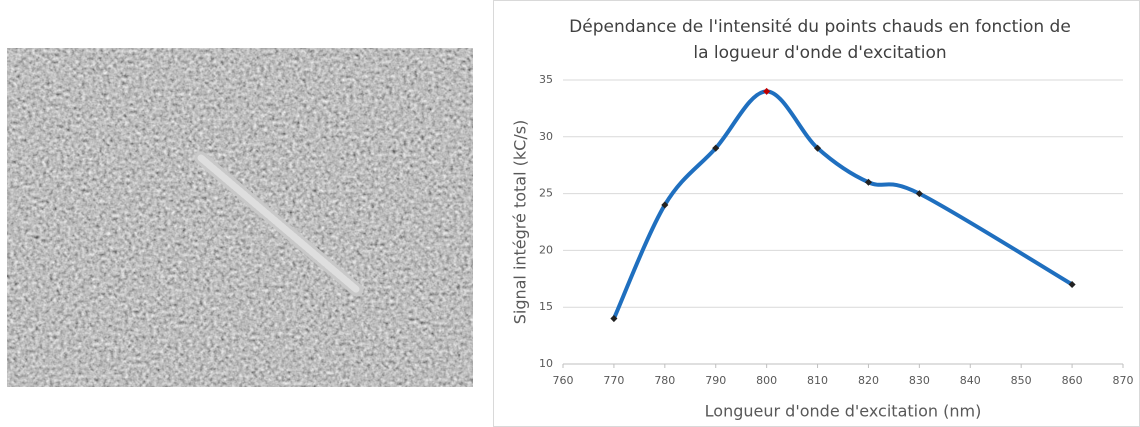 The height and width of the screenshot is (427, 1140). What do you see at coordinates (817, 380) in the screenshot?
I see `x-tick-label: 810` at bounding box center [817, 380].